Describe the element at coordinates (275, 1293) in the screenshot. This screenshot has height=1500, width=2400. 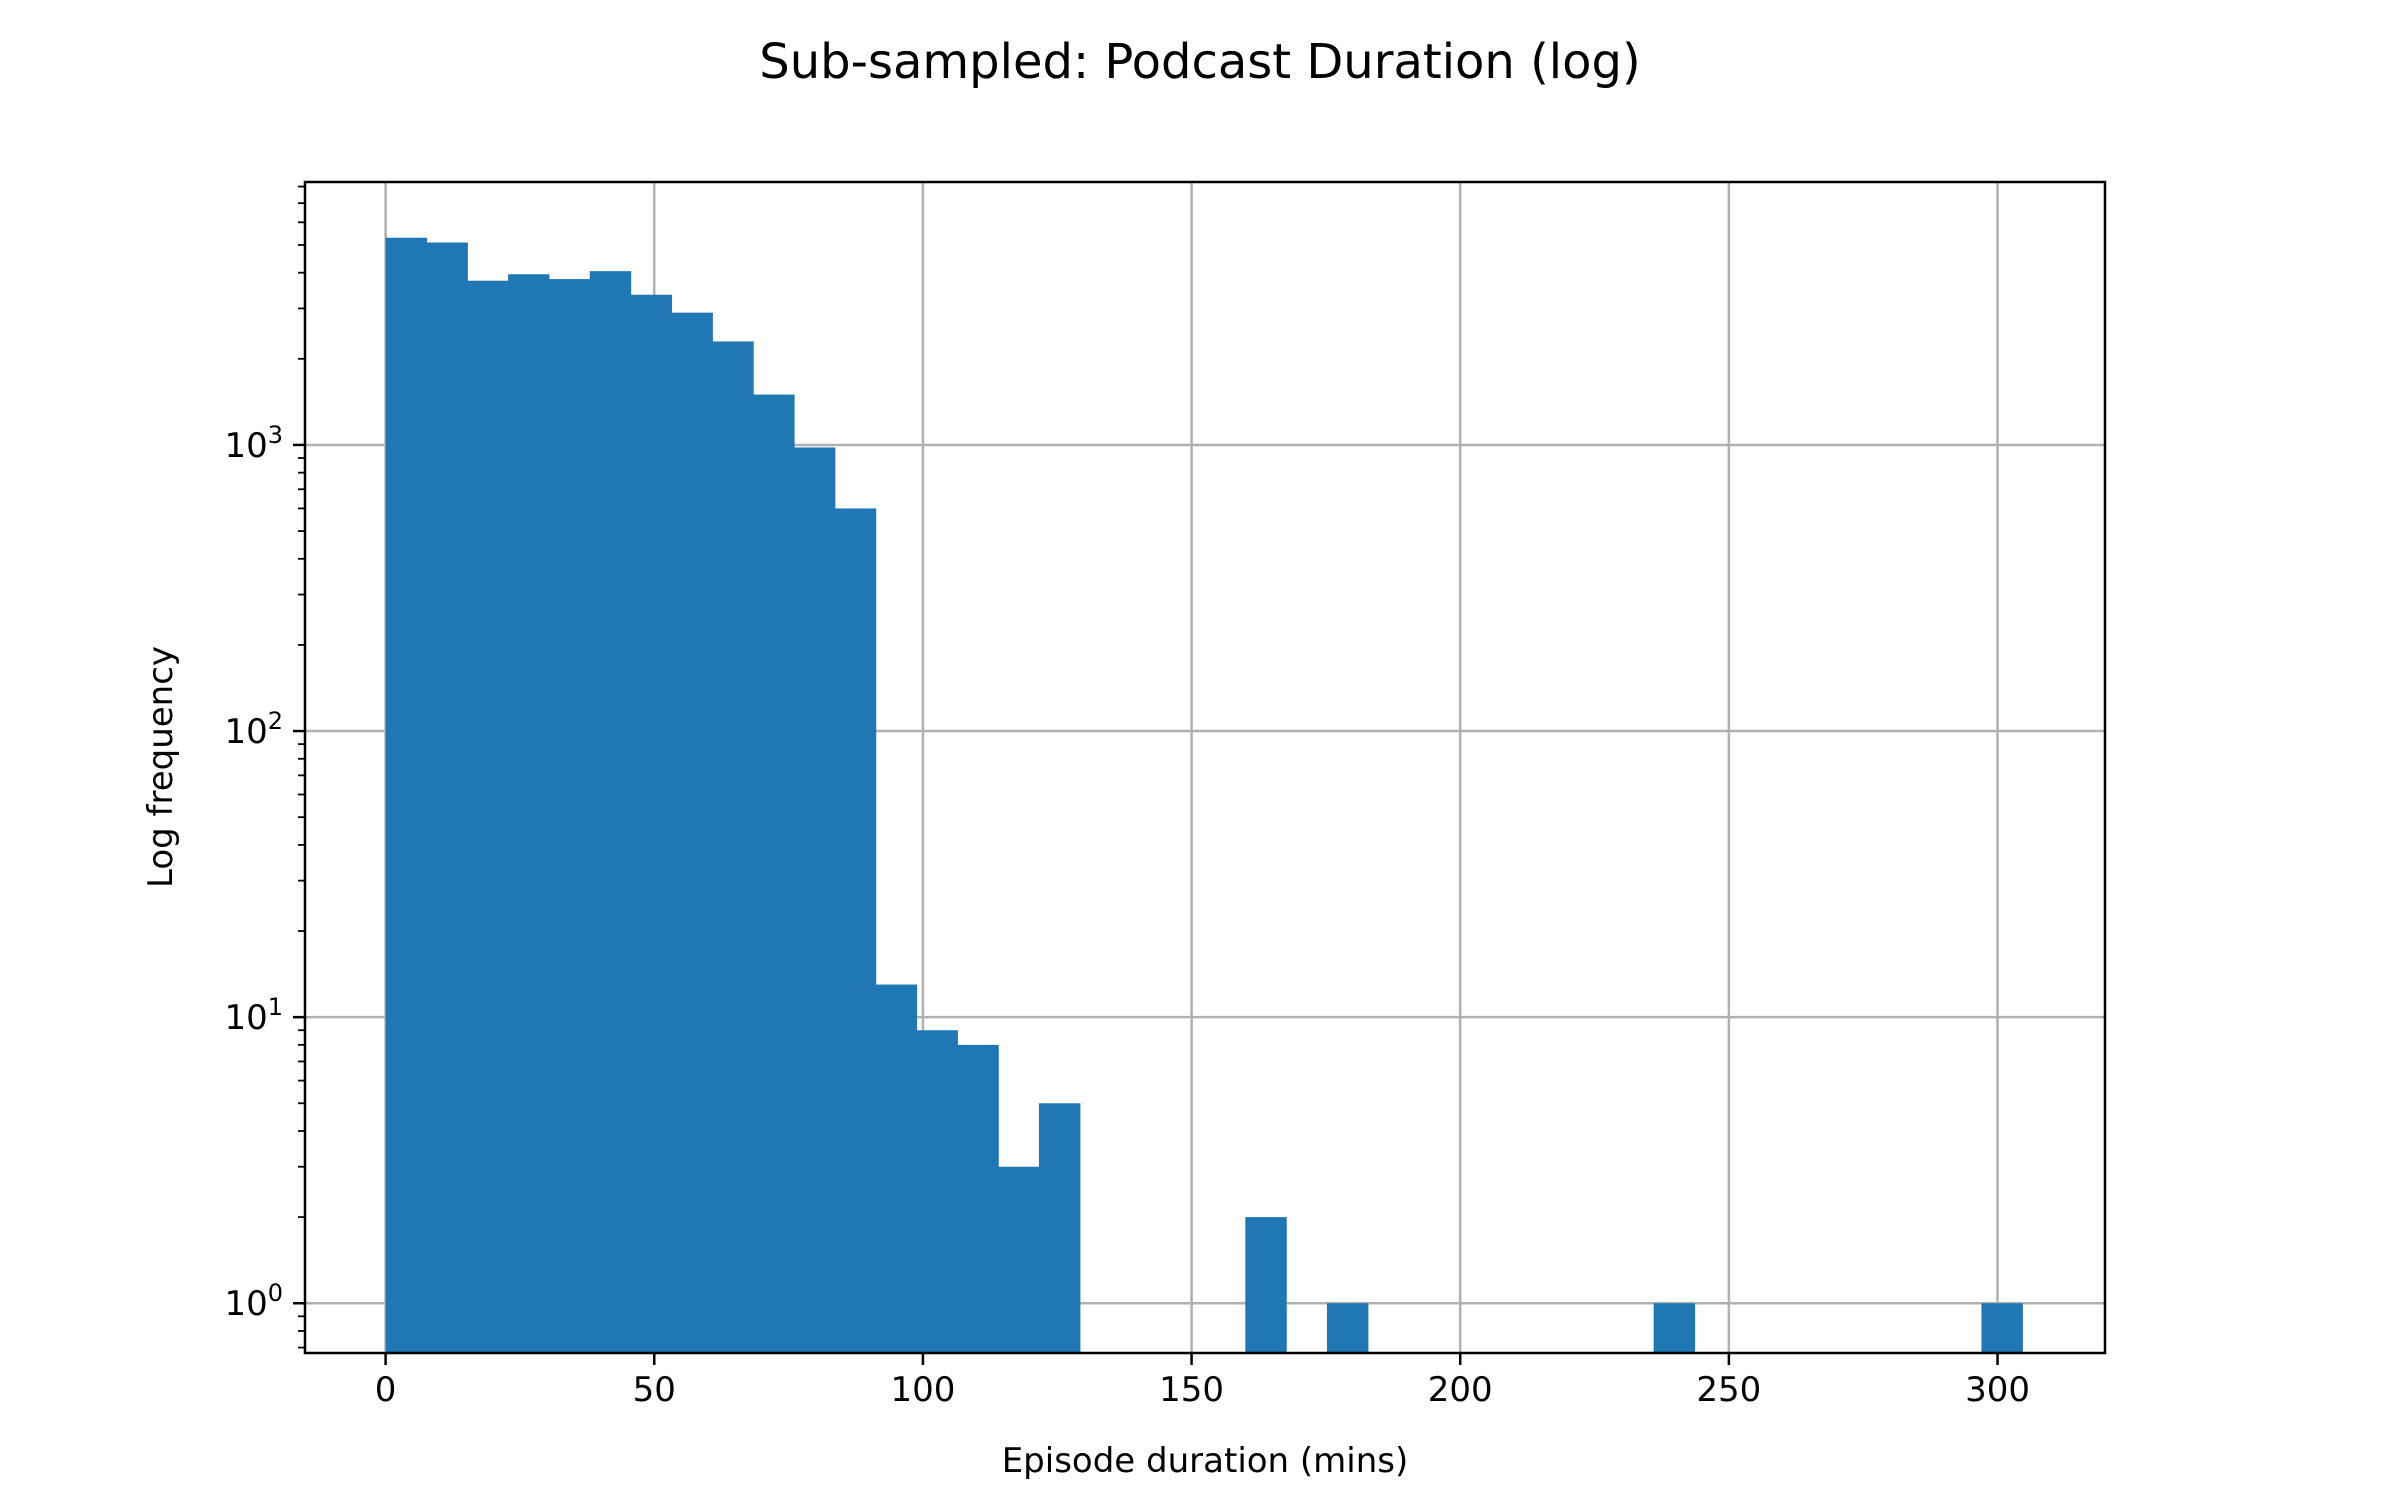
I see `y-tick-label-exponent: 0` at that location.